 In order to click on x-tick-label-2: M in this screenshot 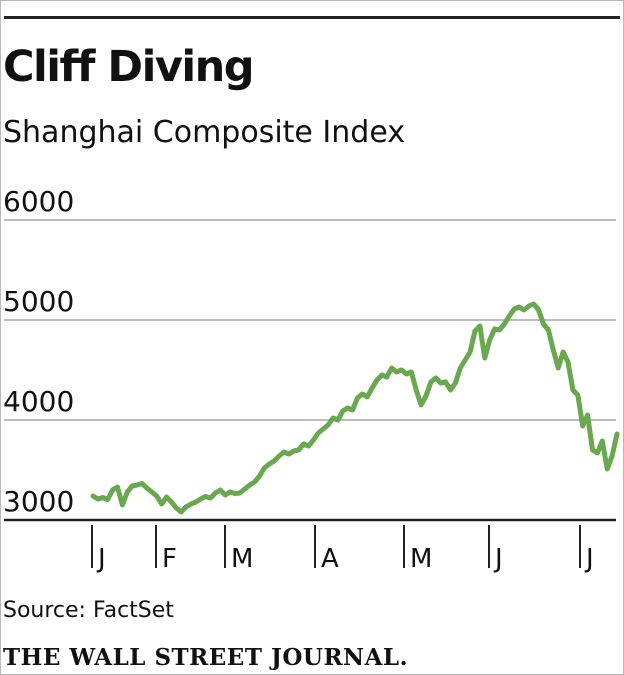, I will do `click(242, 559)`.